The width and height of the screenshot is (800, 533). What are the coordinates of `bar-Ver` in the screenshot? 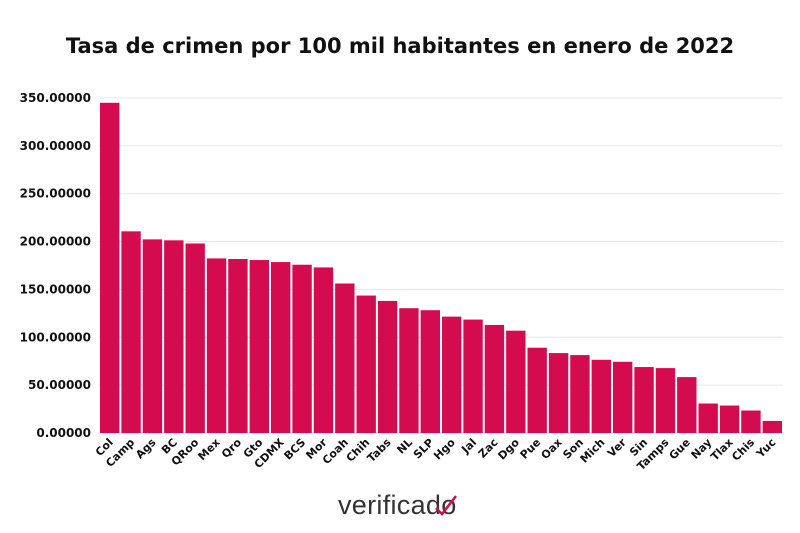 It's located at (623, 397).